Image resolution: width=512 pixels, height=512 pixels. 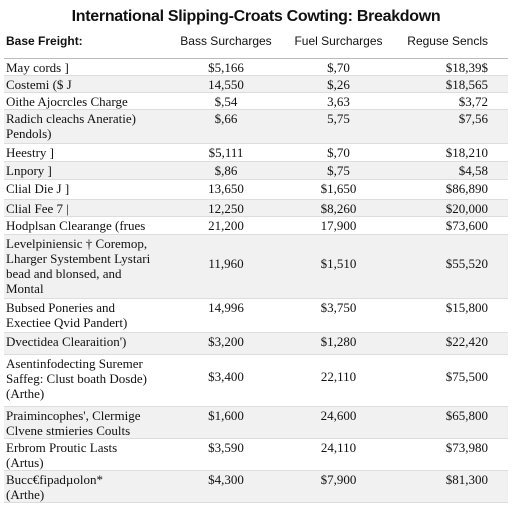 I want to click on label-line: Clial Die J ], so click(x=38, y=188).